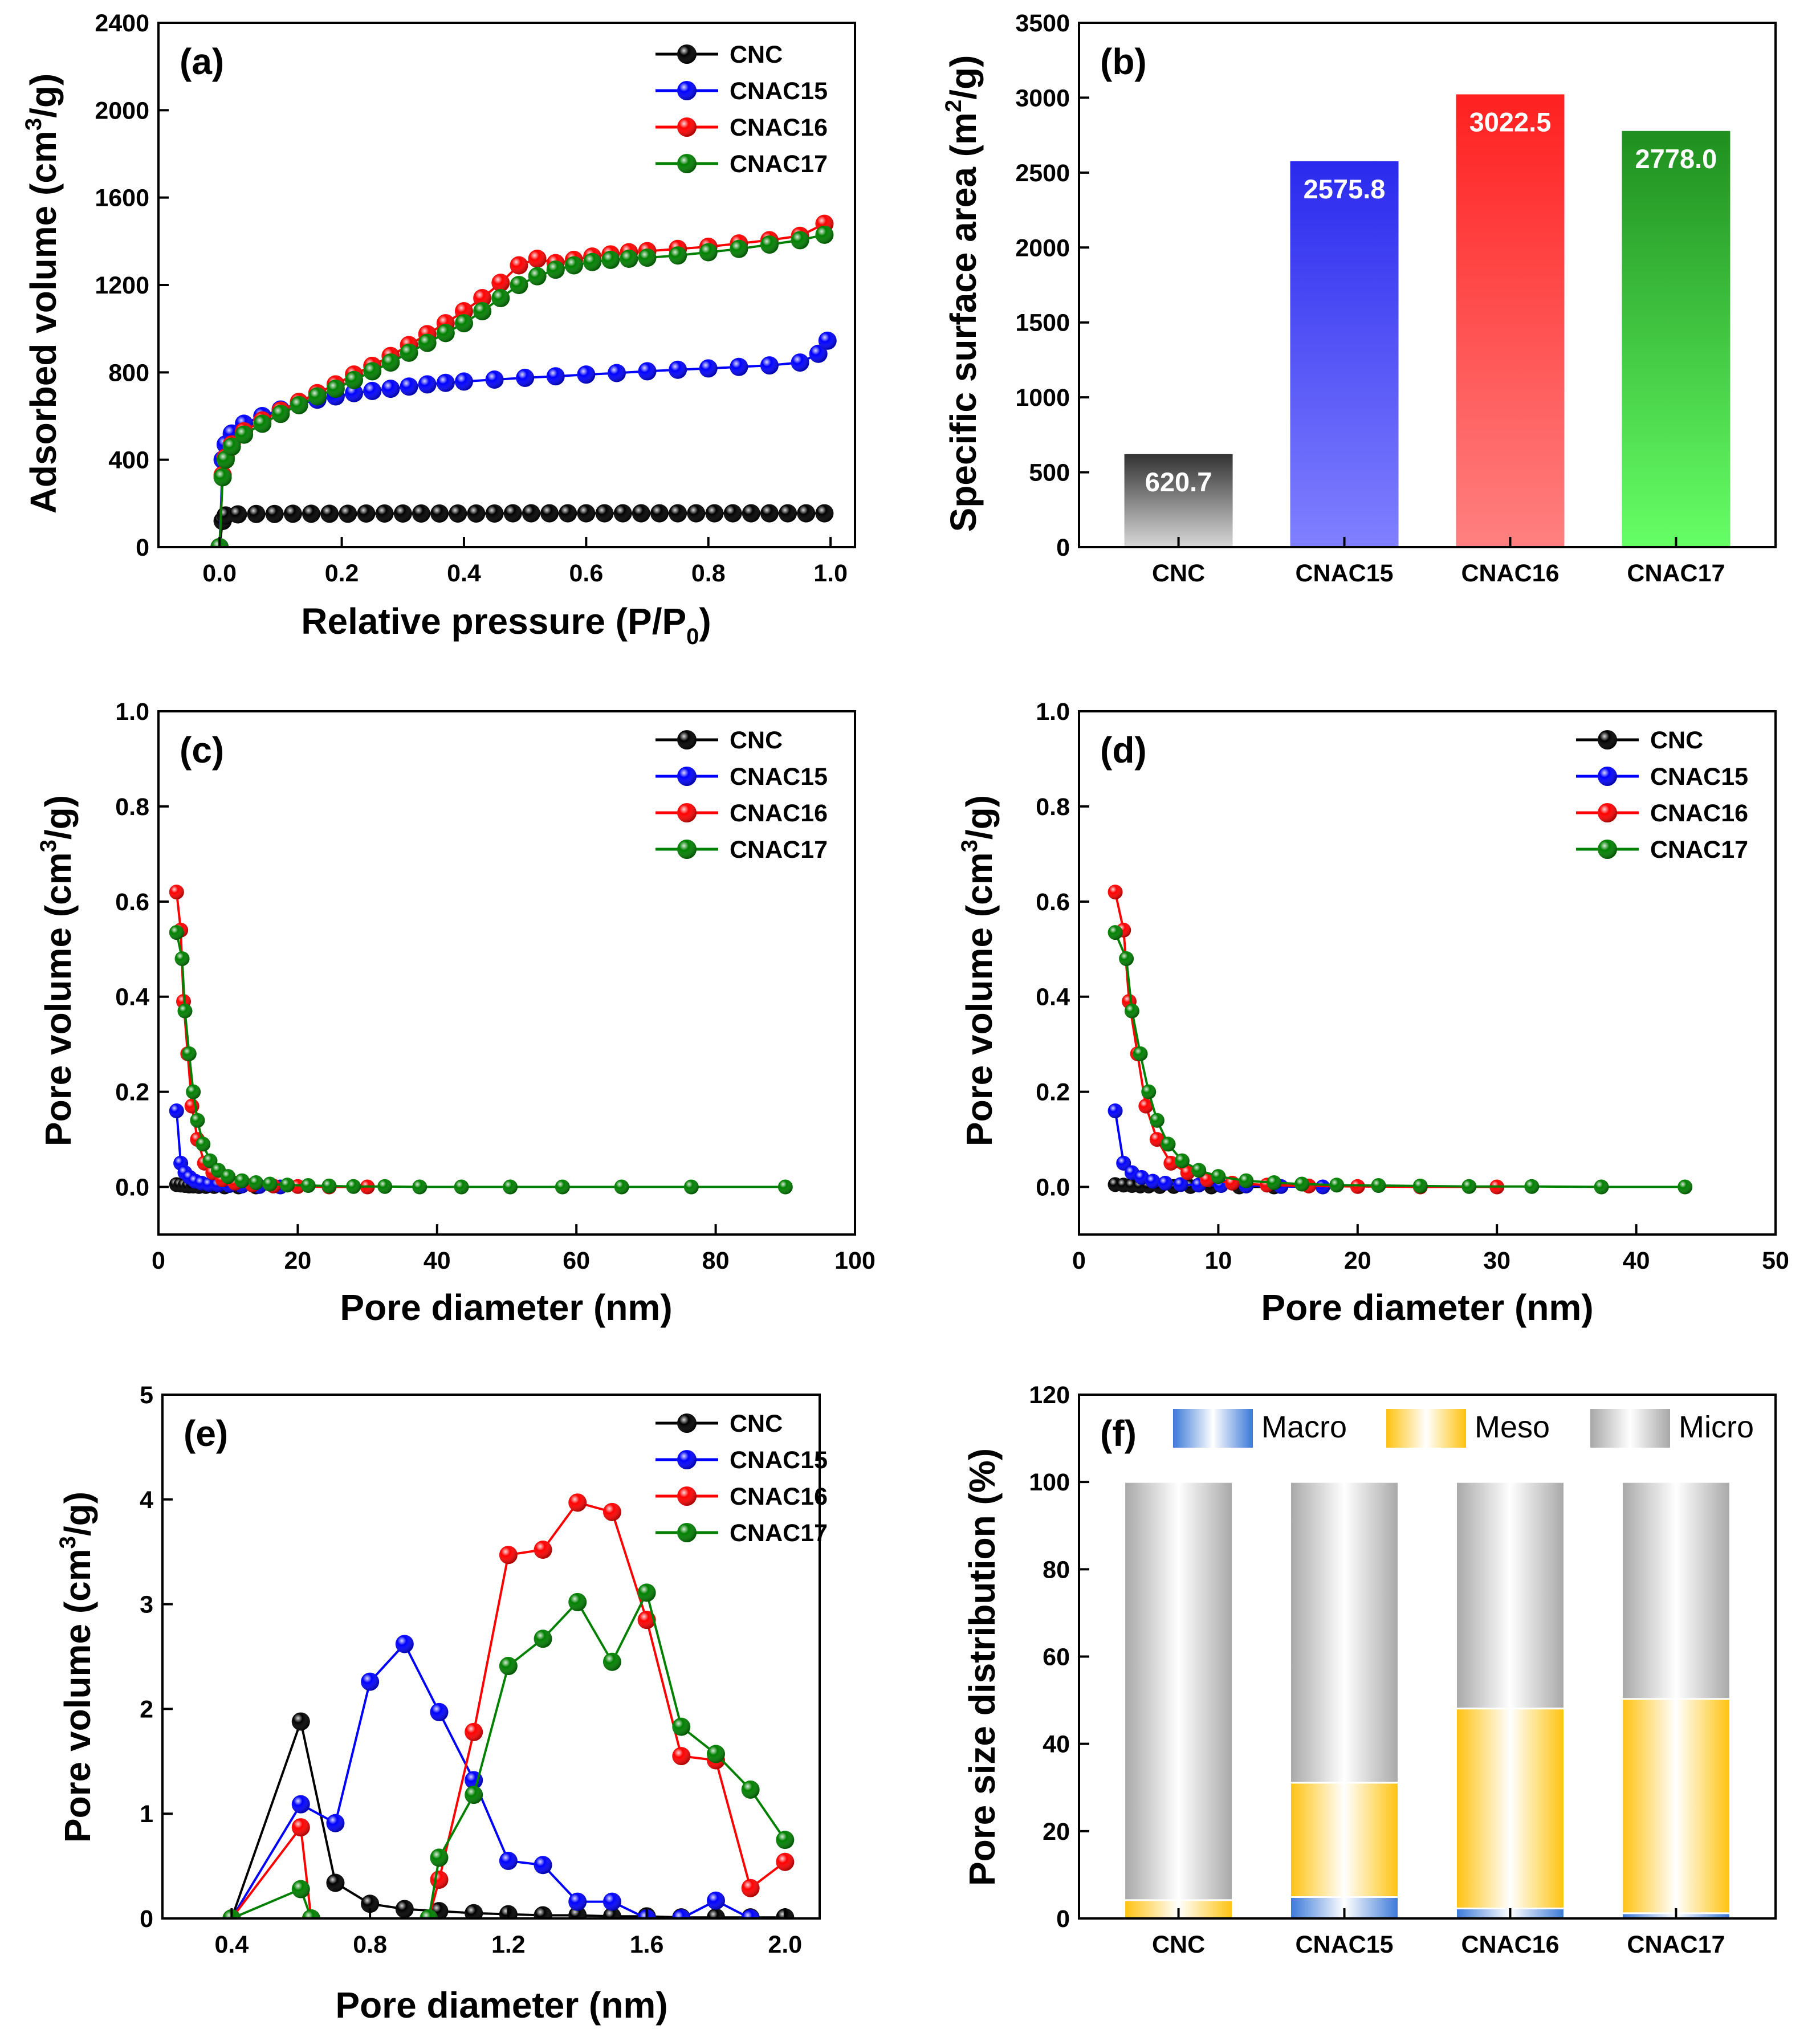  I want to click on bar-value-label-CNAC15: 2575.8, so click(1345, 189).